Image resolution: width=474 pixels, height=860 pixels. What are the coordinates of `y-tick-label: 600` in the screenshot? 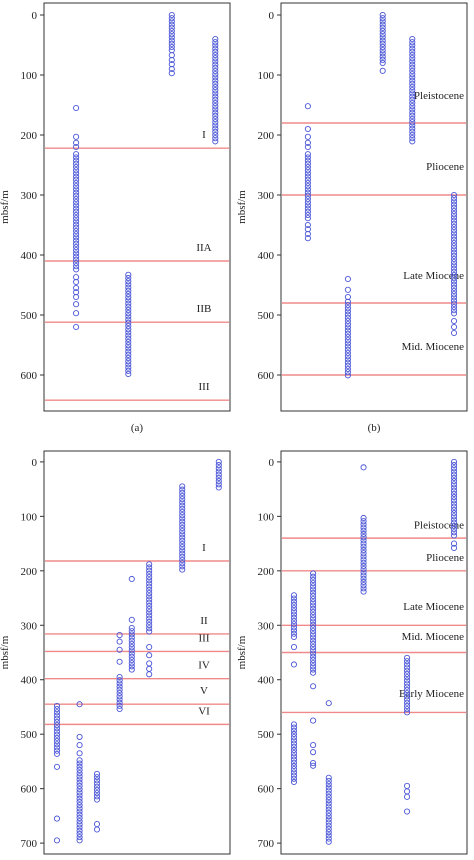 It's located at (266, 376).